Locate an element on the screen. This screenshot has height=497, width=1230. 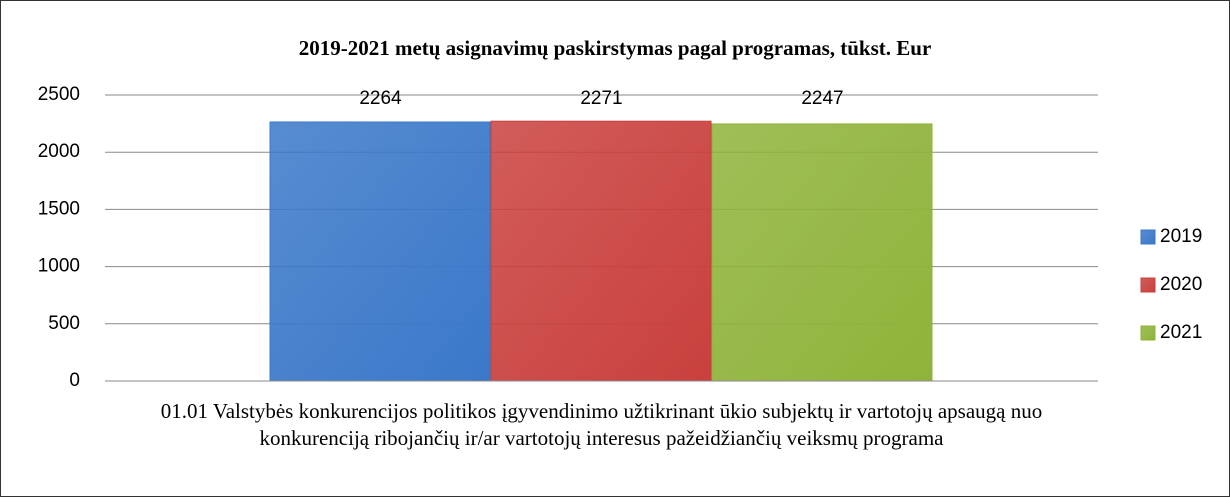
y-tick-label: 2000 is located at coordinates (59, 151).